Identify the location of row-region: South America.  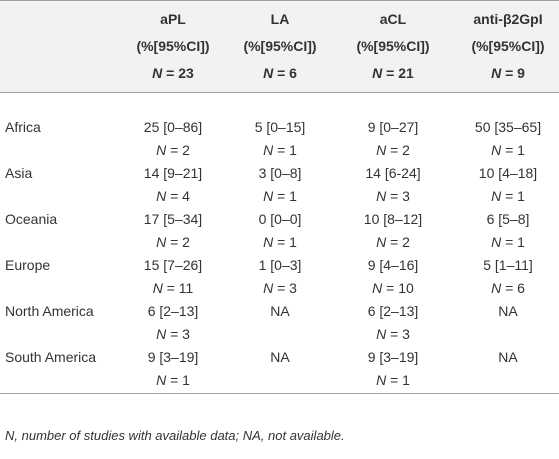
(51, 357).